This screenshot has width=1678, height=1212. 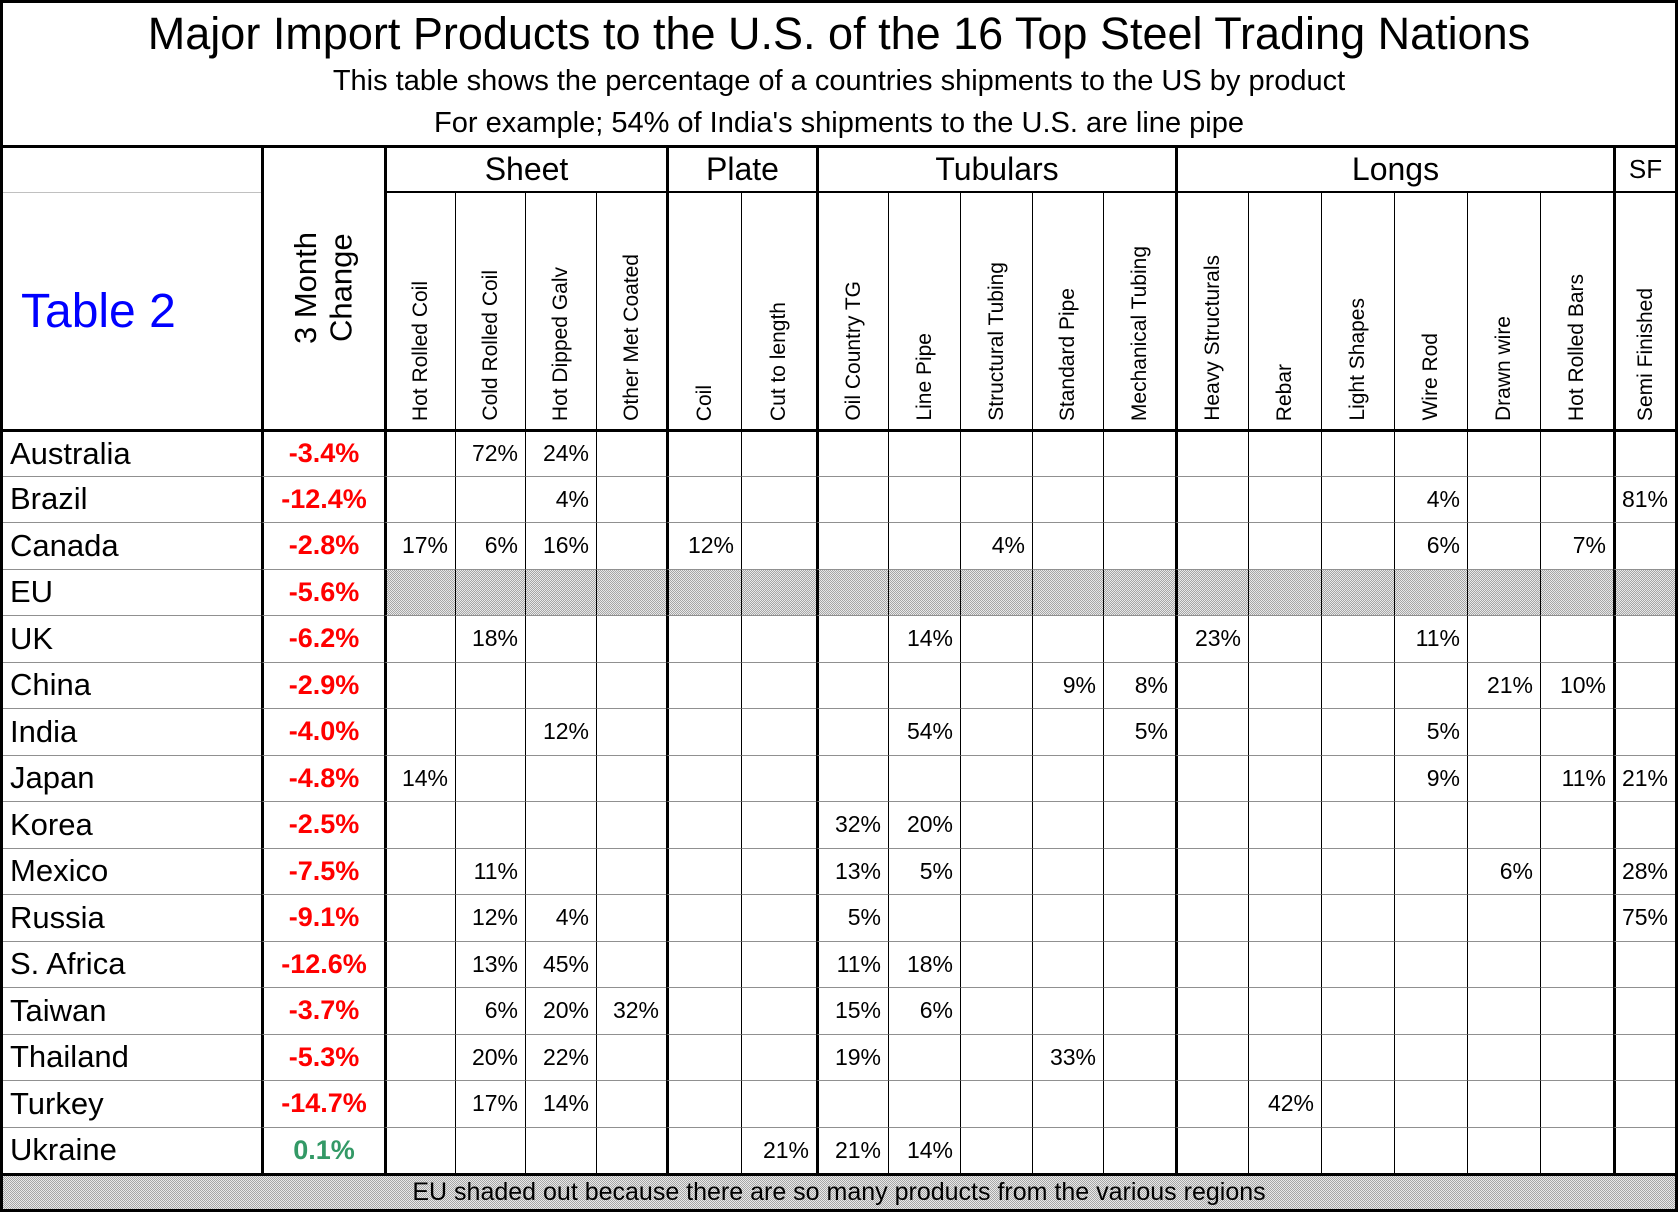 I want to click on cell-russia-oil-country-tg: 5%, so click(x=852, y=917).